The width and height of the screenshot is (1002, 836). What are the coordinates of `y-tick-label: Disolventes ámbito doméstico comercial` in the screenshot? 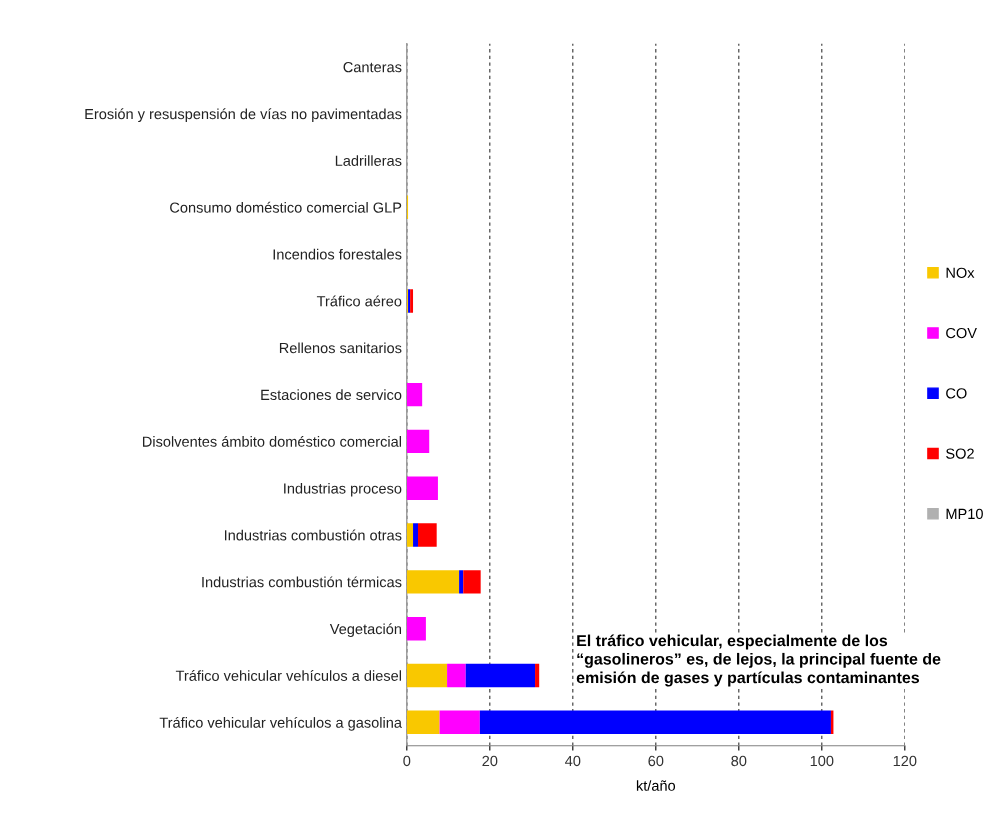 It's located at (271, 441).